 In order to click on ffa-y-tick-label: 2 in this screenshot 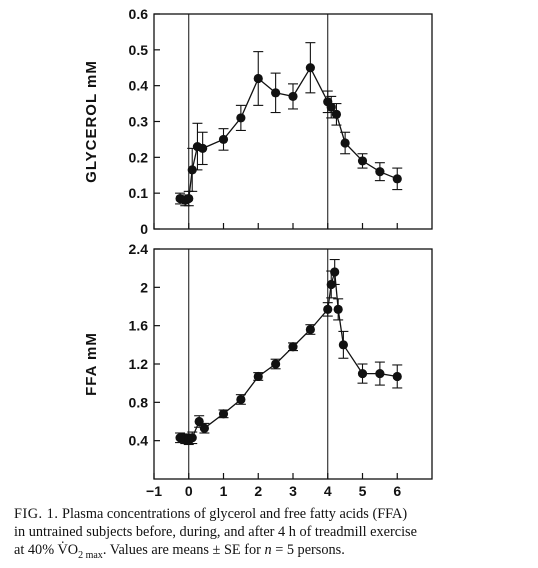, I will do `click(144, 287)`.